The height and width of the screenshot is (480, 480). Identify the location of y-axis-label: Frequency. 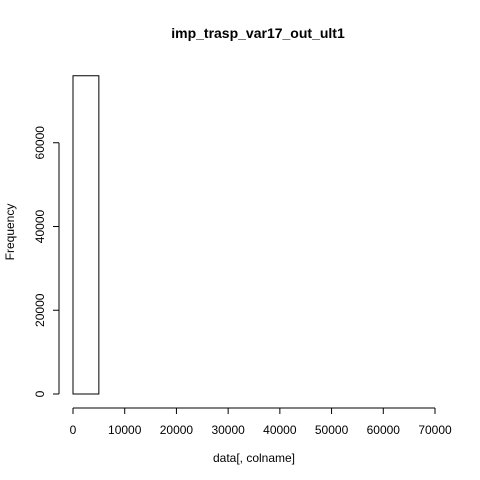
(10, 232).